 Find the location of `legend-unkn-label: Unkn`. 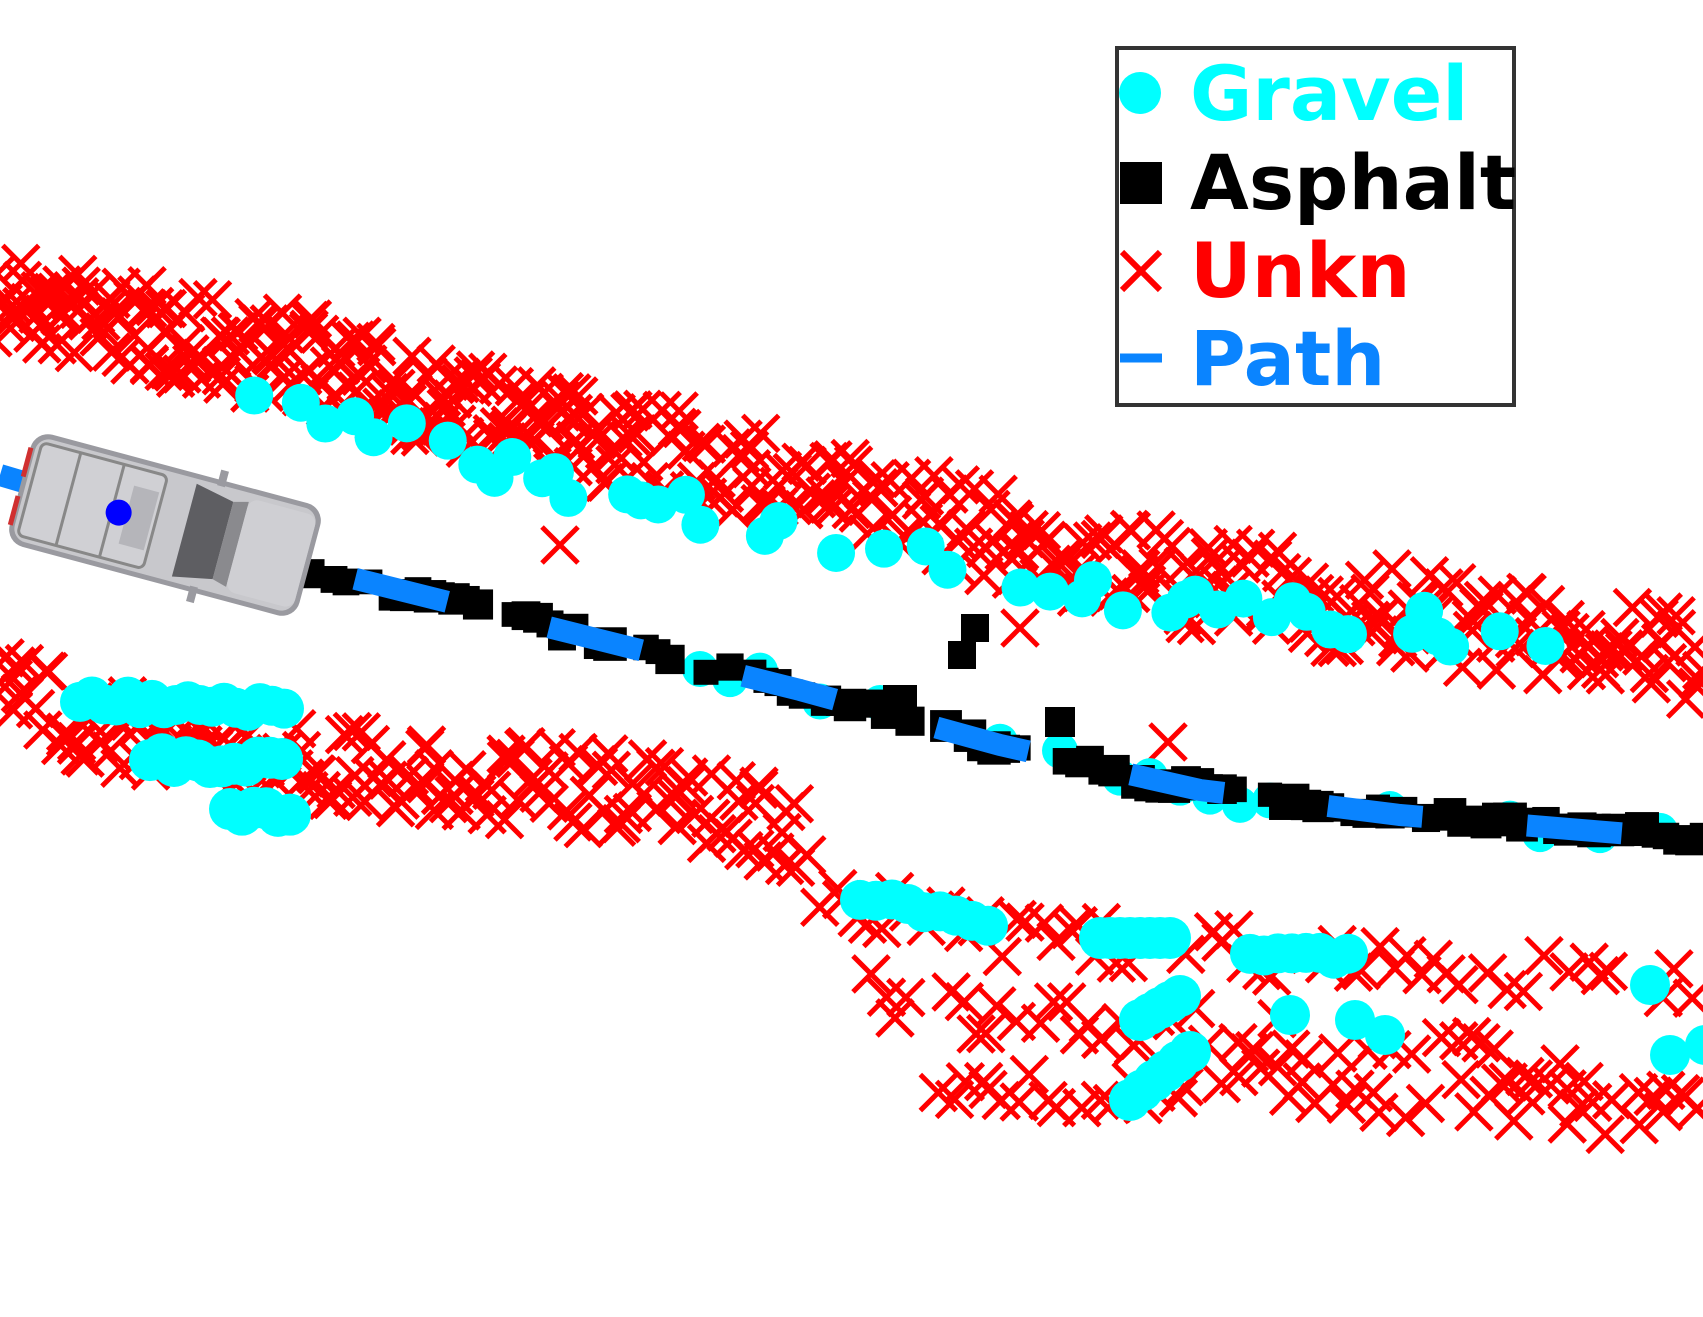

legend-unkn-label: Unkn is located at coordinates (1300, 270).